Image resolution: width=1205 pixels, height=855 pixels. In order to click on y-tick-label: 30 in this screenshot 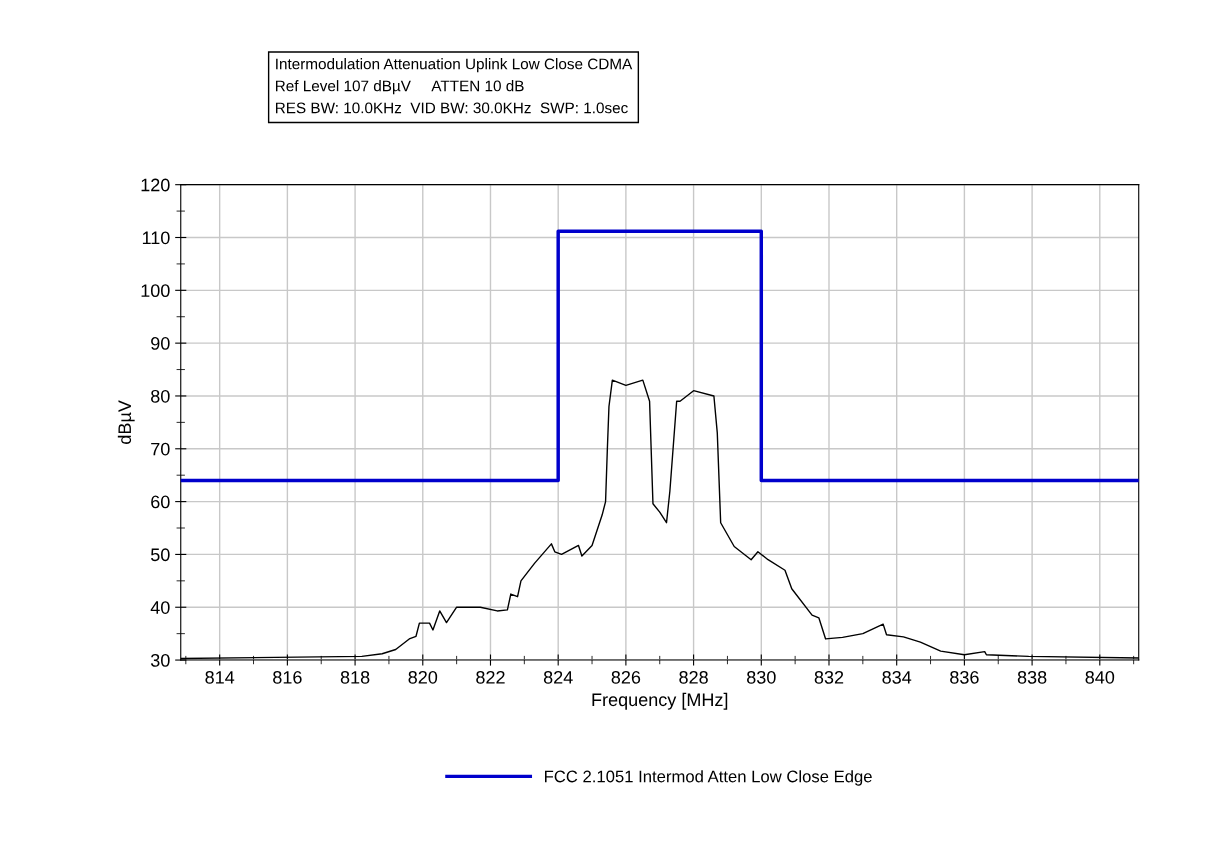, I will do `click(160, 660)`.